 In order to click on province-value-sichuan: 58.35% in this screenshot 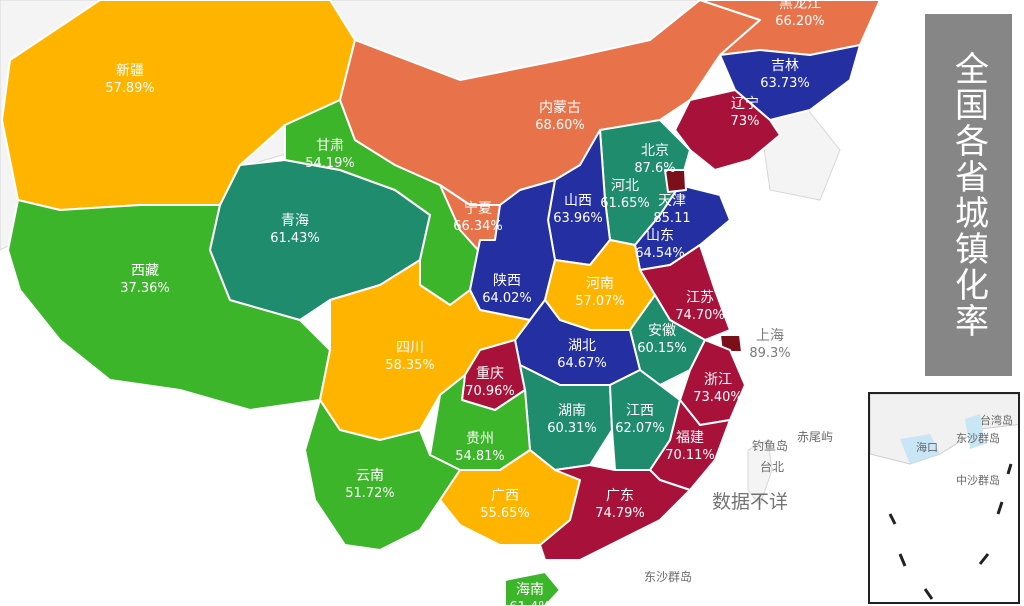, I will do `click(410, 365)`.